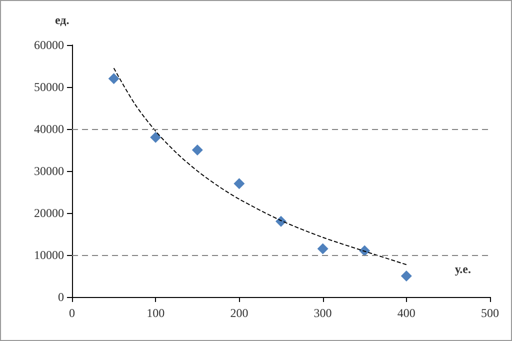  Describe the element at coordinates (72, 313) in the screenshot. I see `x-tick-label: 0` at that location.